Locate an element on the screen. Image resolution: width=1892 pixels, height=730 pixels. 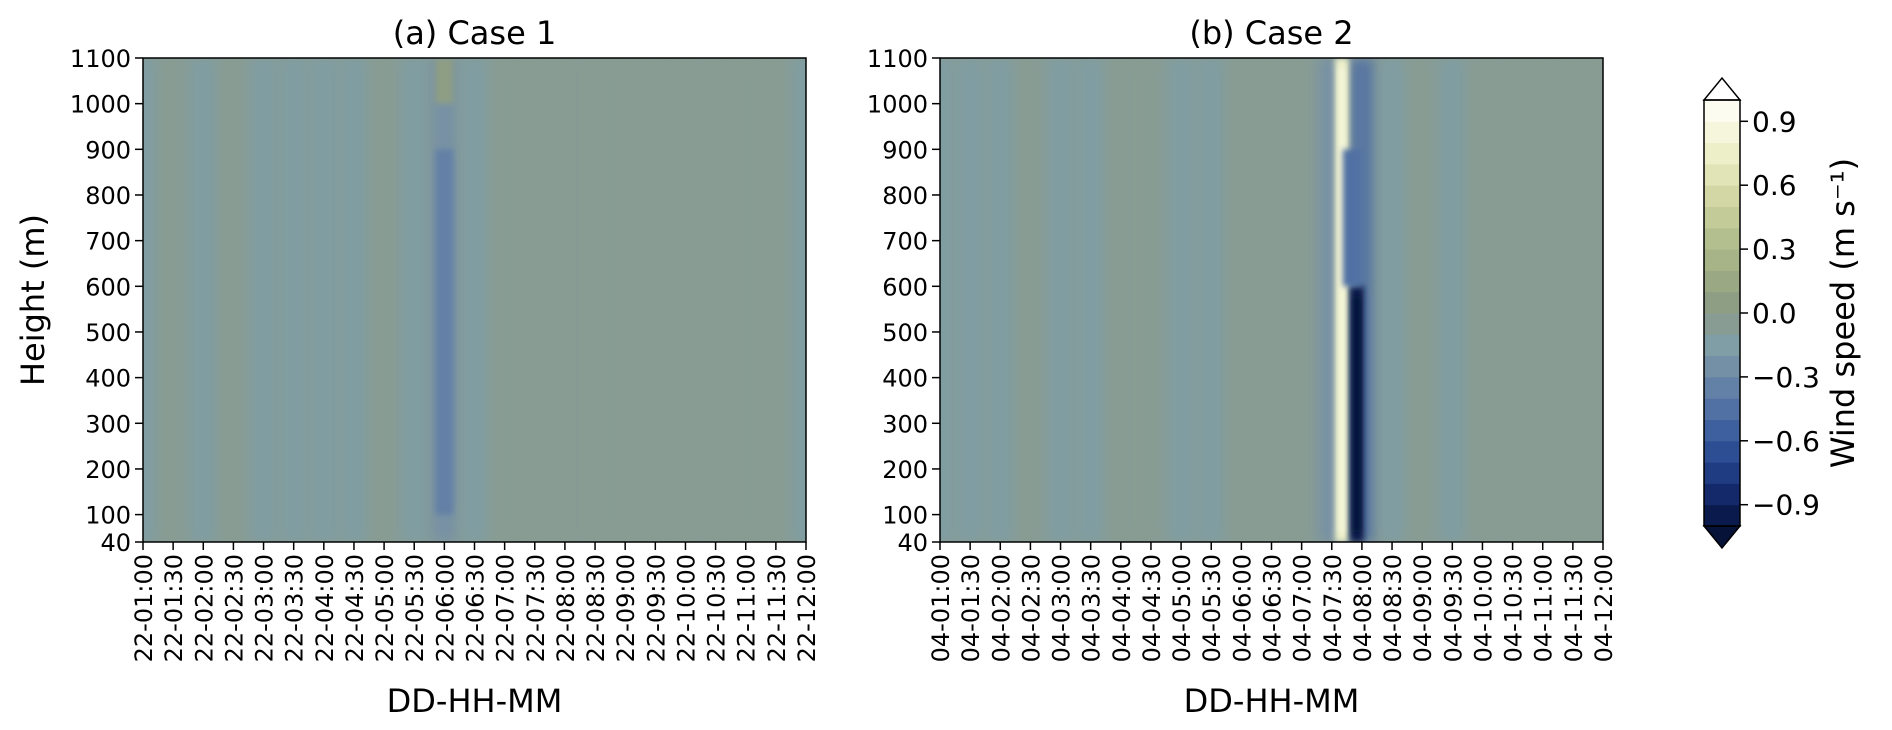
x-tick-label: 22-11:00 is located at coordinates (747, 608).